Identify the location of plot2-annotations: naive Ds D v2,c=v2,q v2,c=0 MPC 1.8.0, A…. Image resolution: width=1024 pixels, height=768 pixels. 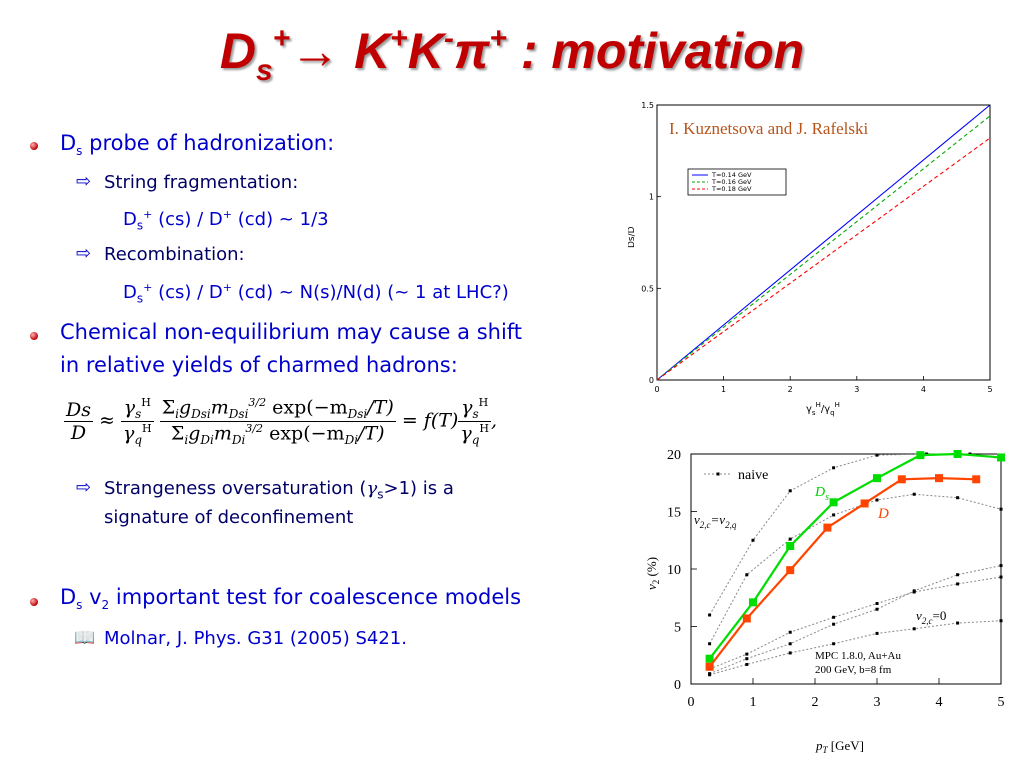
(820, 572).